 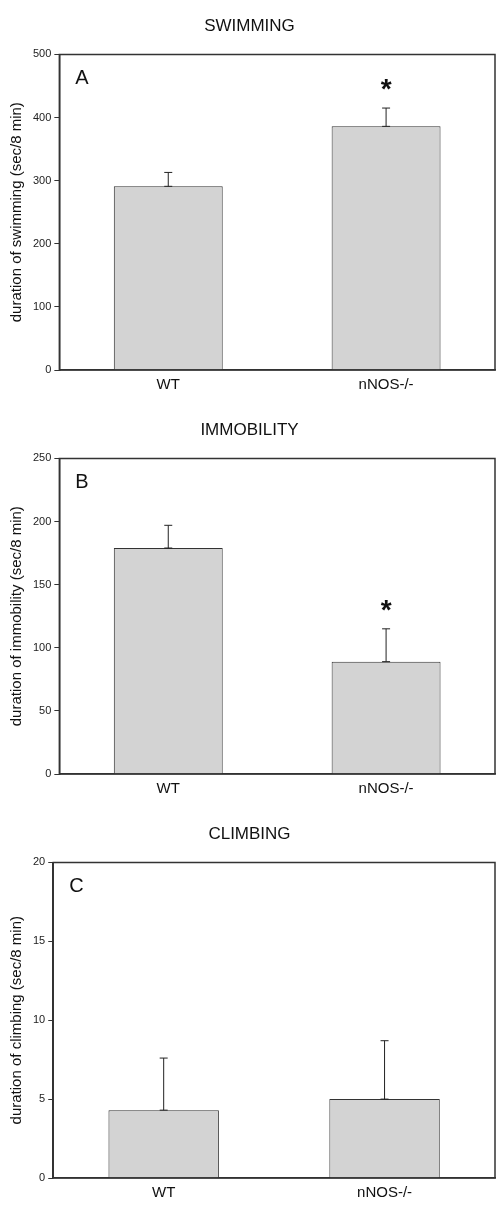 I want to click on y-tick-label: 150, so click(x=42, y=583).